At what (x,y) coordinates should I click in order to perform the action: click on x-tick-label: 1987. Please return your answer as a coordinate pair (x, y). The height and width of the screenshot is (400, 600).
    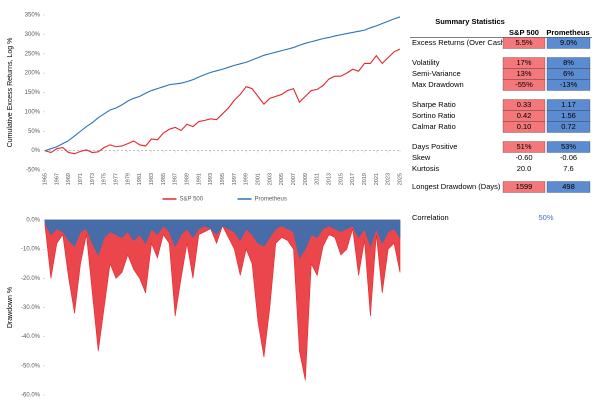
    Looking at the image, I should click on (176, 179).